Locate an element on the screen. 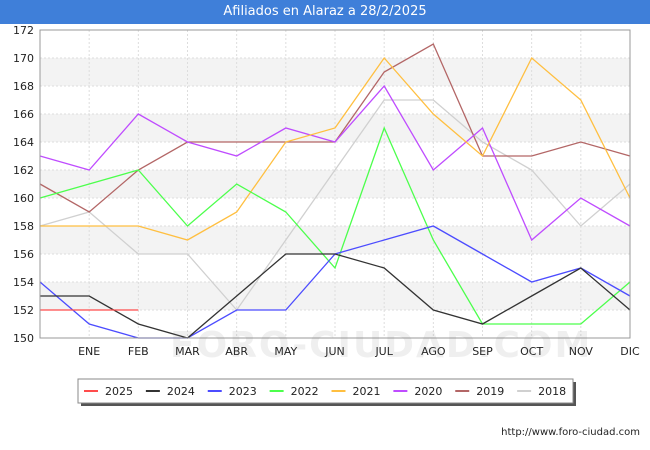 This screenshot has width=650, height=450. y-tick-label: 154 is located at coordinates (23, 282).